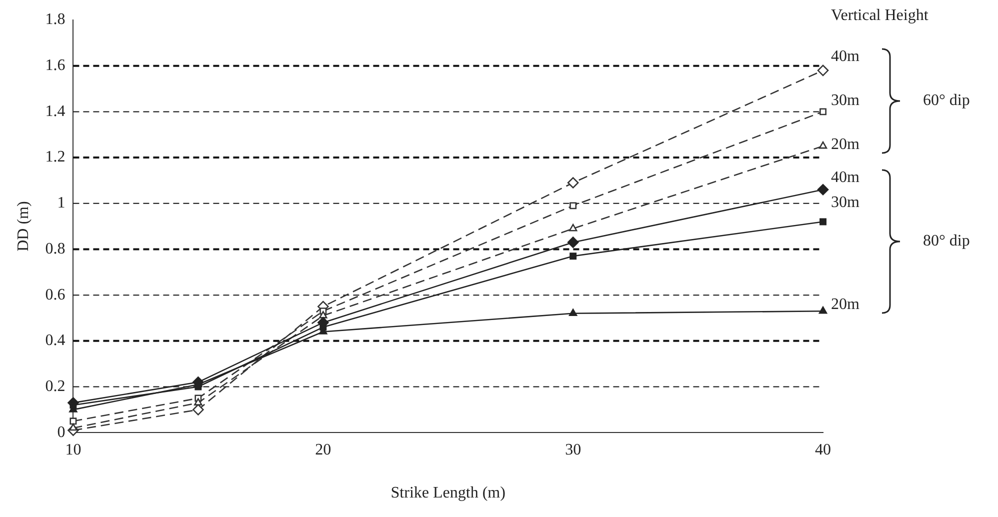 The image size is (998, 517). I want to click on x-tick-label: 40, so click(823, 449).